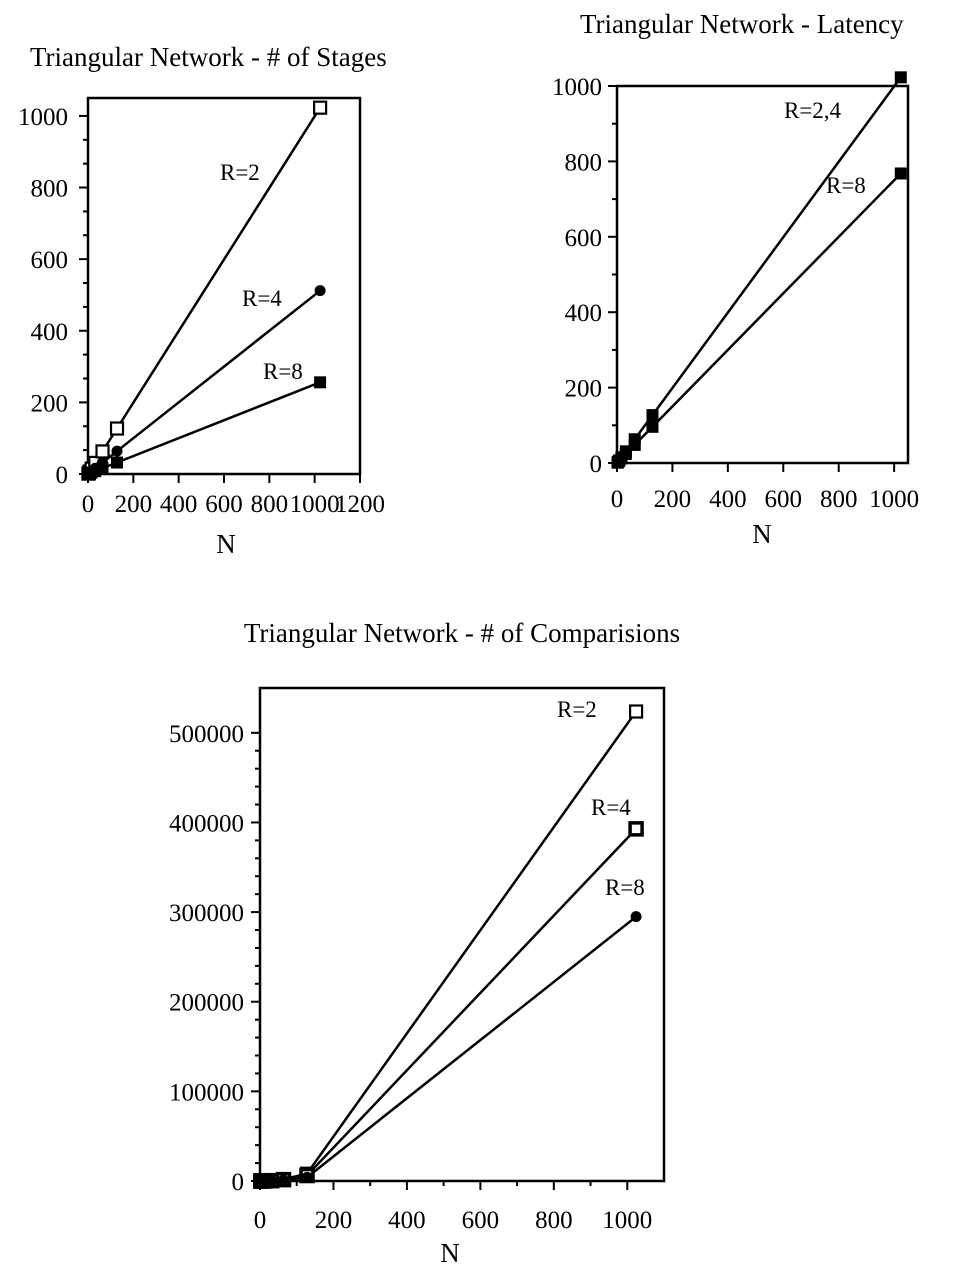  Describe the element at coordinates (596, 464) in the screenshot. I see `chart1-ytick-label: 0` at that location.